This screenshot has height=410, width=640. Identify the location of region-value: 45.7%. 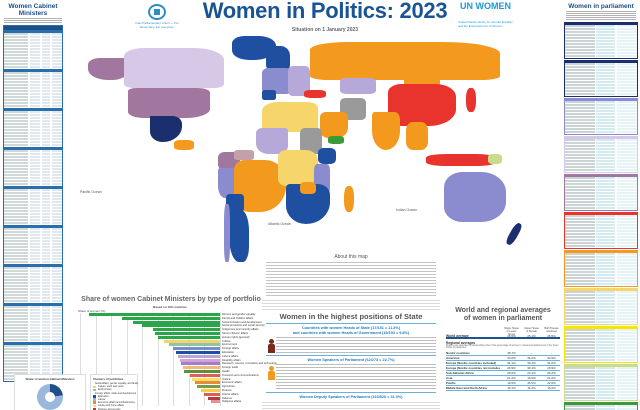
(511, 353).